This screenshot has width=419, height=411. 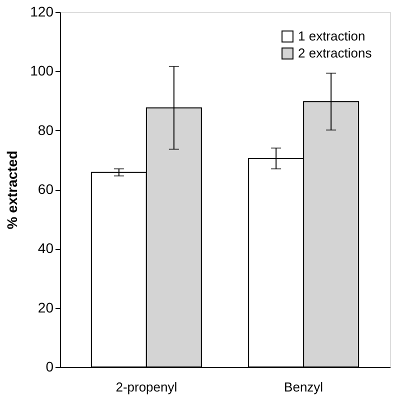 I want to click on y-tick-label: 60, so click(x=46, y=189).